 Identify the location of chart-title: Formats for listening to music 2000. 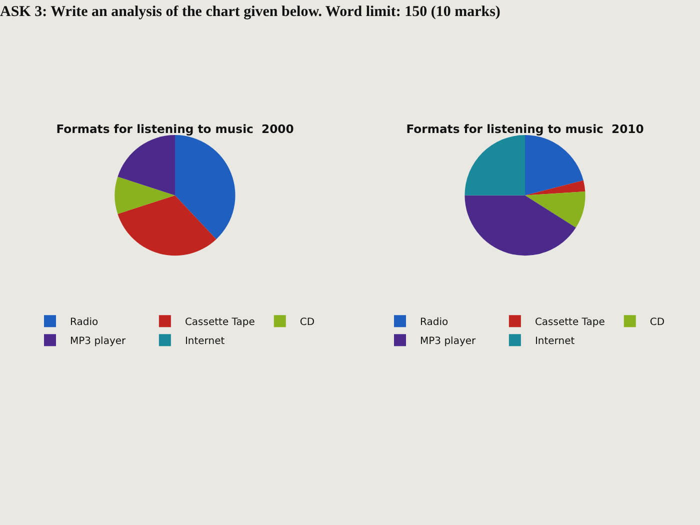
(175, 129).